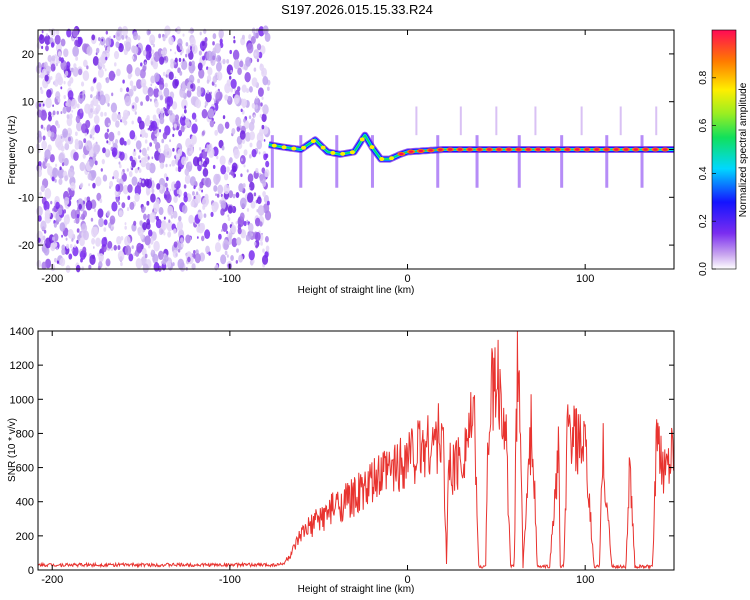  I want to click on colorbar-tick-label: 0.2, so click(703, 221).